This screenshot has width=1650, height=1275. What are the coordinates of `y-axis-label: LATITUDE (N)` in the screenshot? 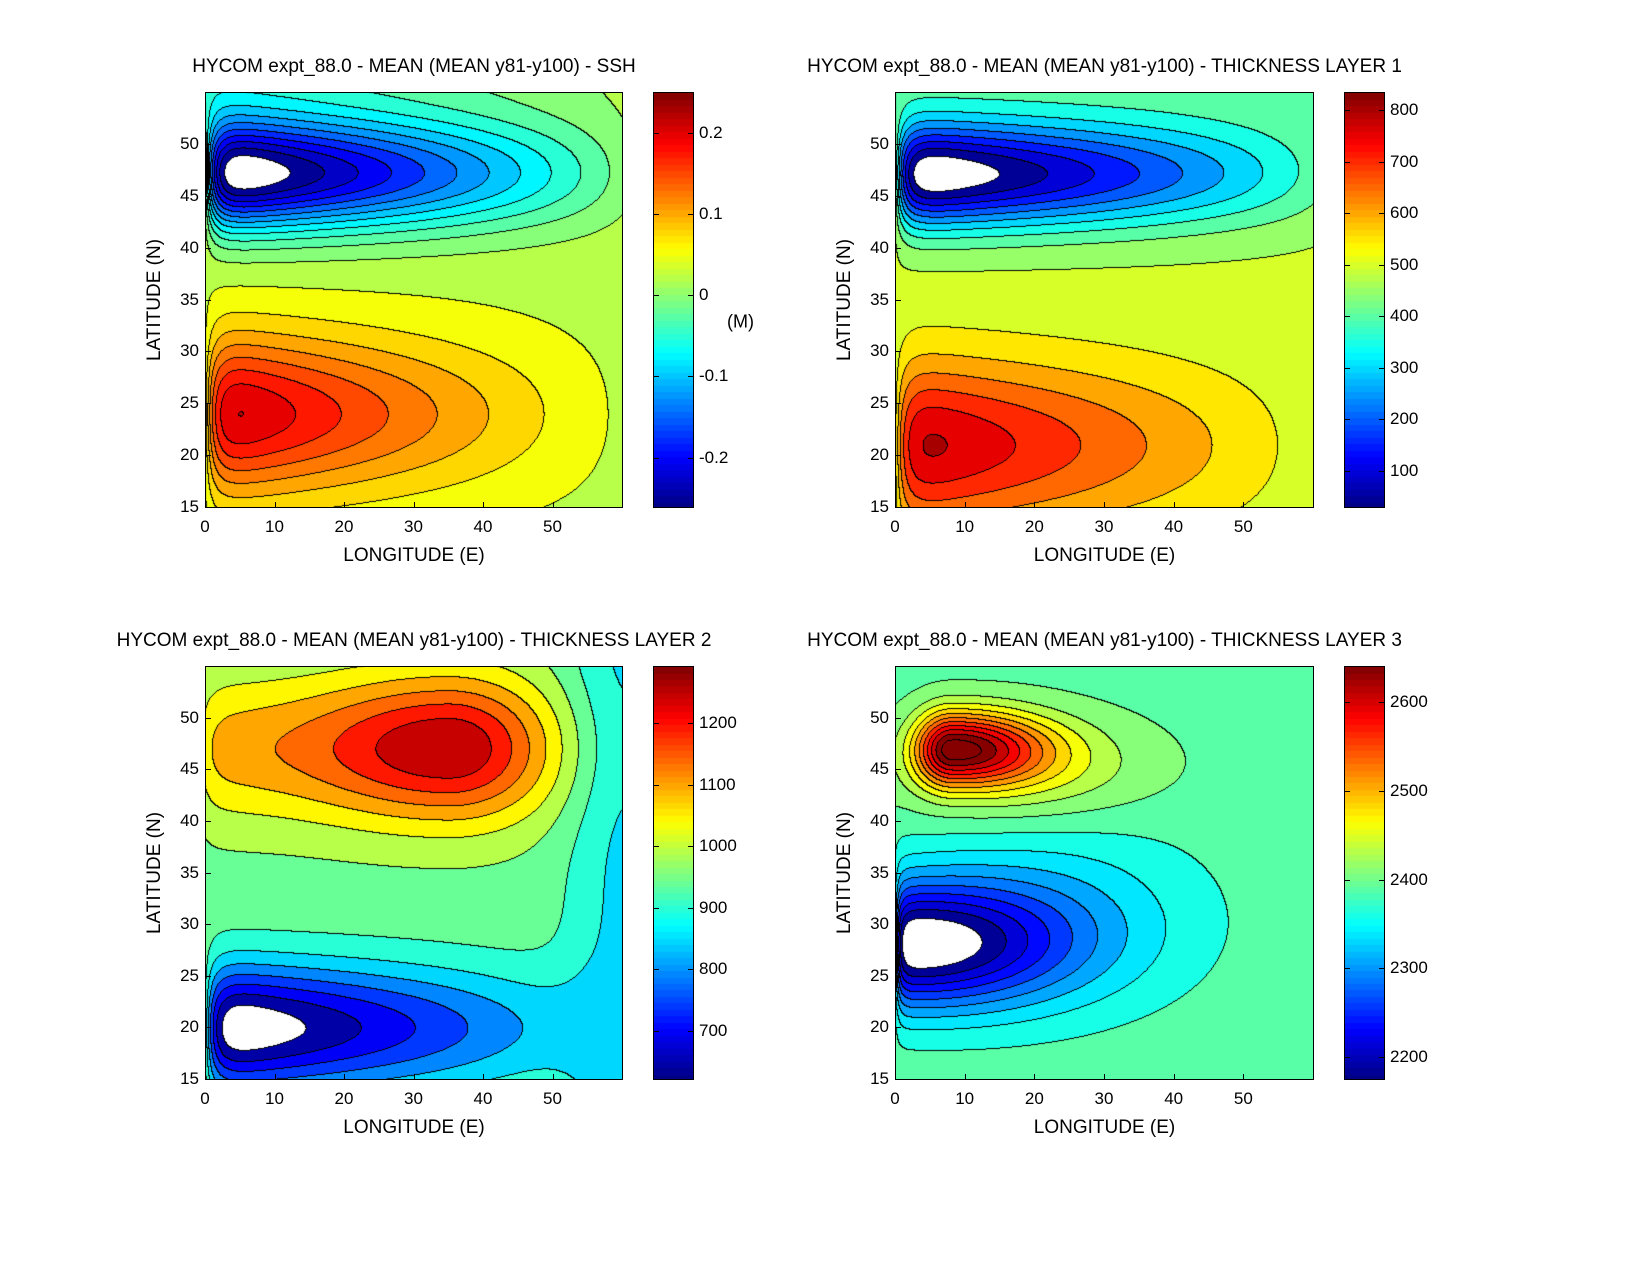 It's located at (154, 300).